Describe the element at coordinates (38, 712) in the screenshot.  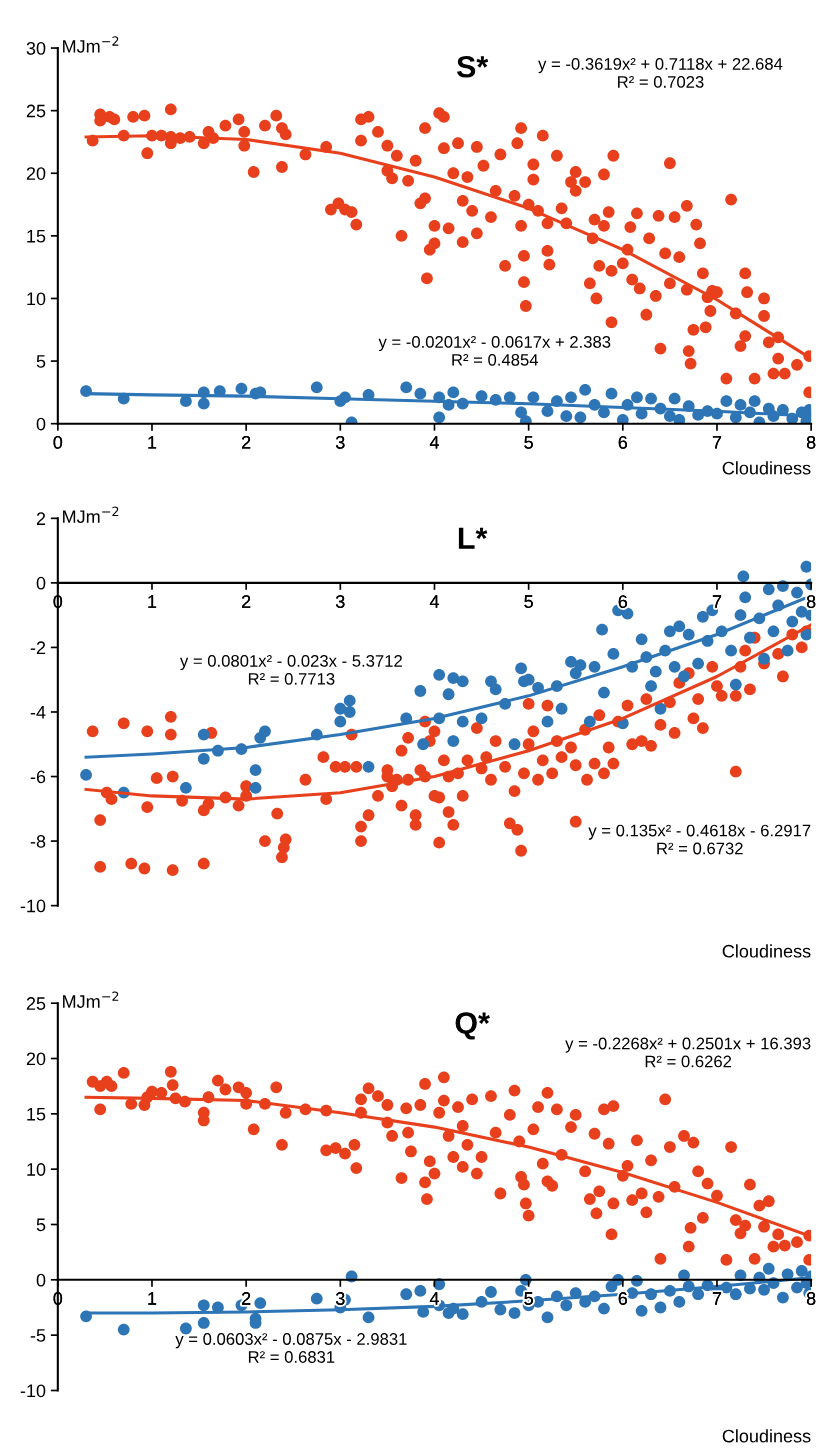
I see `y-tick-label: -4` at that location.